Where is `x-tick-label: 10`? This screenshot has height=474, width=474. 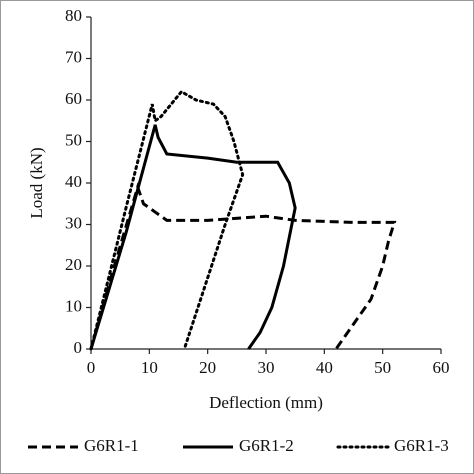 x-tick-label: 10 is located at coordinates (149, 367).